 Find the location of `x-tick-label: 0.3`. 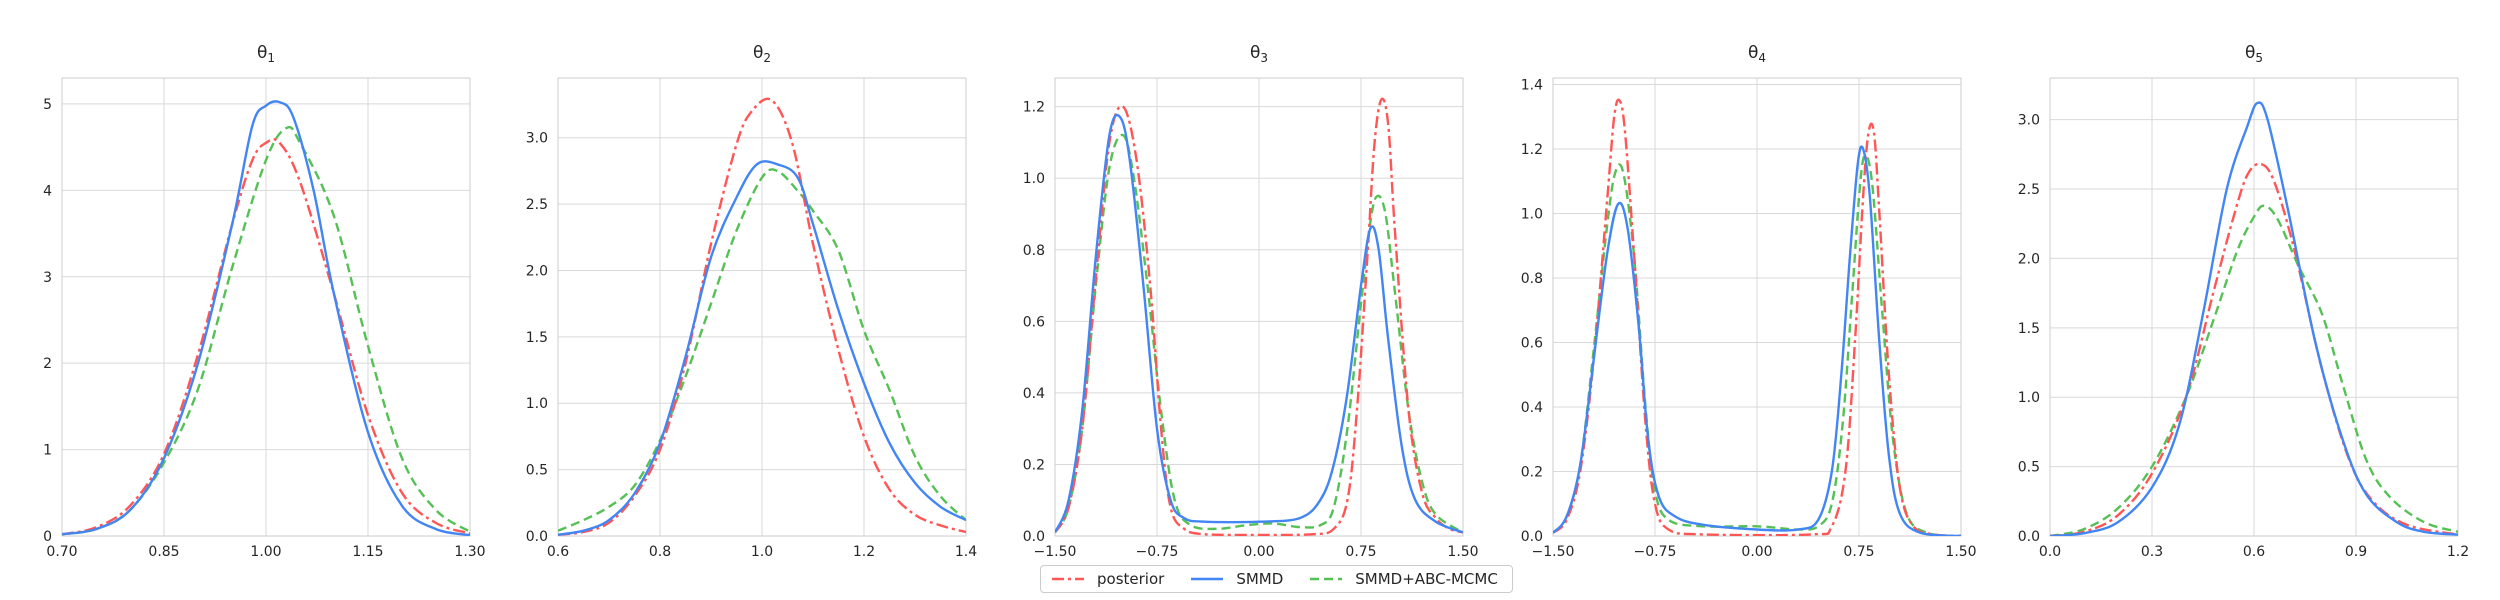

x-tick-label: 0.3 is located at coordinates (2152, 552).